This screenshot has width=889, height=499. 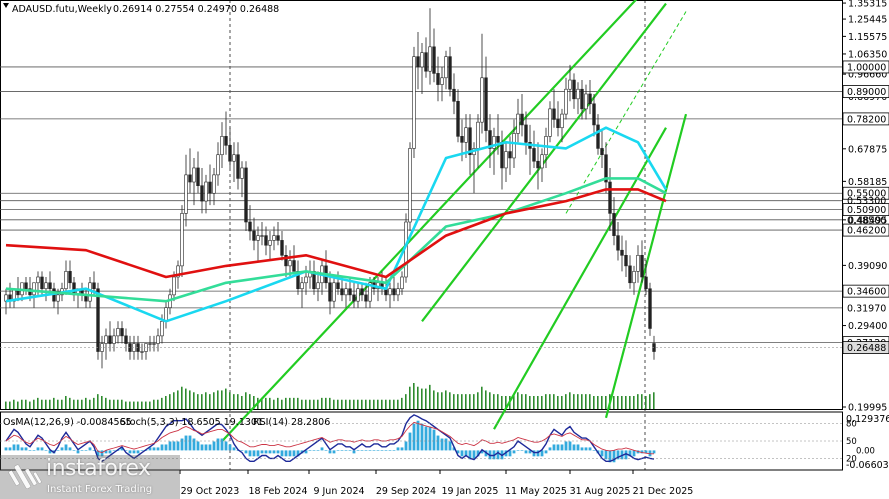 I want to click on current-price-label-box, so click(x=865, y=347).